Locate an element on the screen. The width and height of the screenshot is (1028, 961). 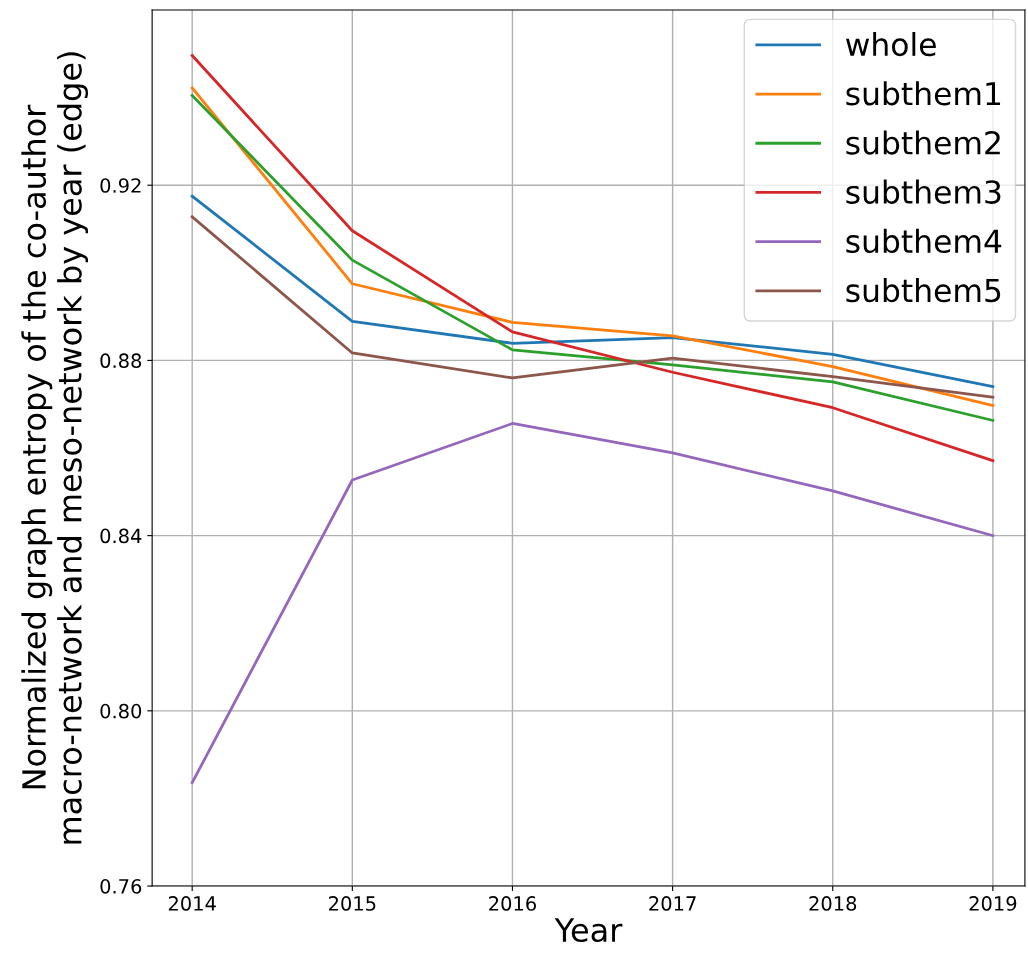
x-tick-label: 2018 is located at coordinates (833, 903).